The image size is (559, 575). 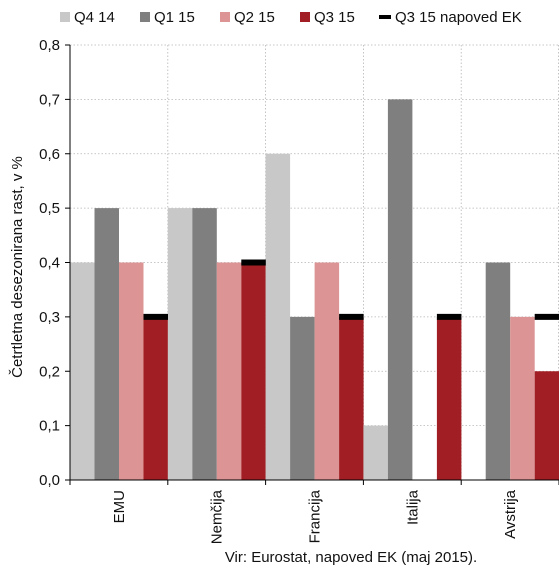 I want to click on y-tick-label: 0,4, so click(x=49, y=263).